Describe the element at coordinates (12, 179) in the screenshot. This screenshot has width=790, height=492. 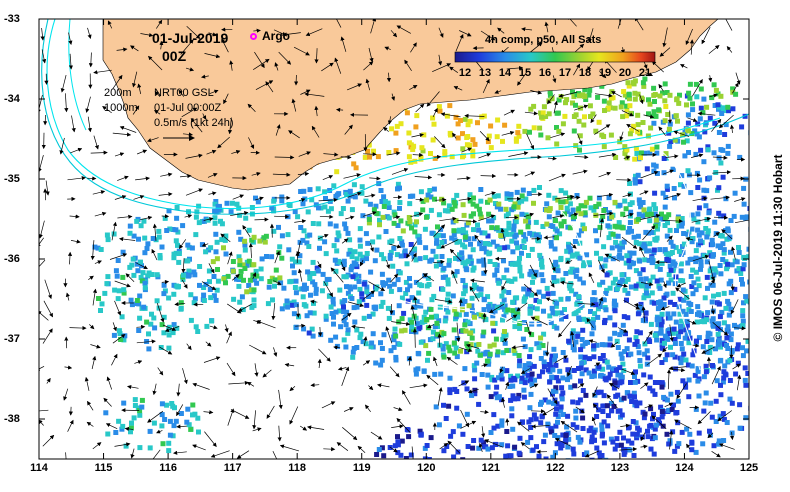
I see `y-tick-label: -35` at that location.